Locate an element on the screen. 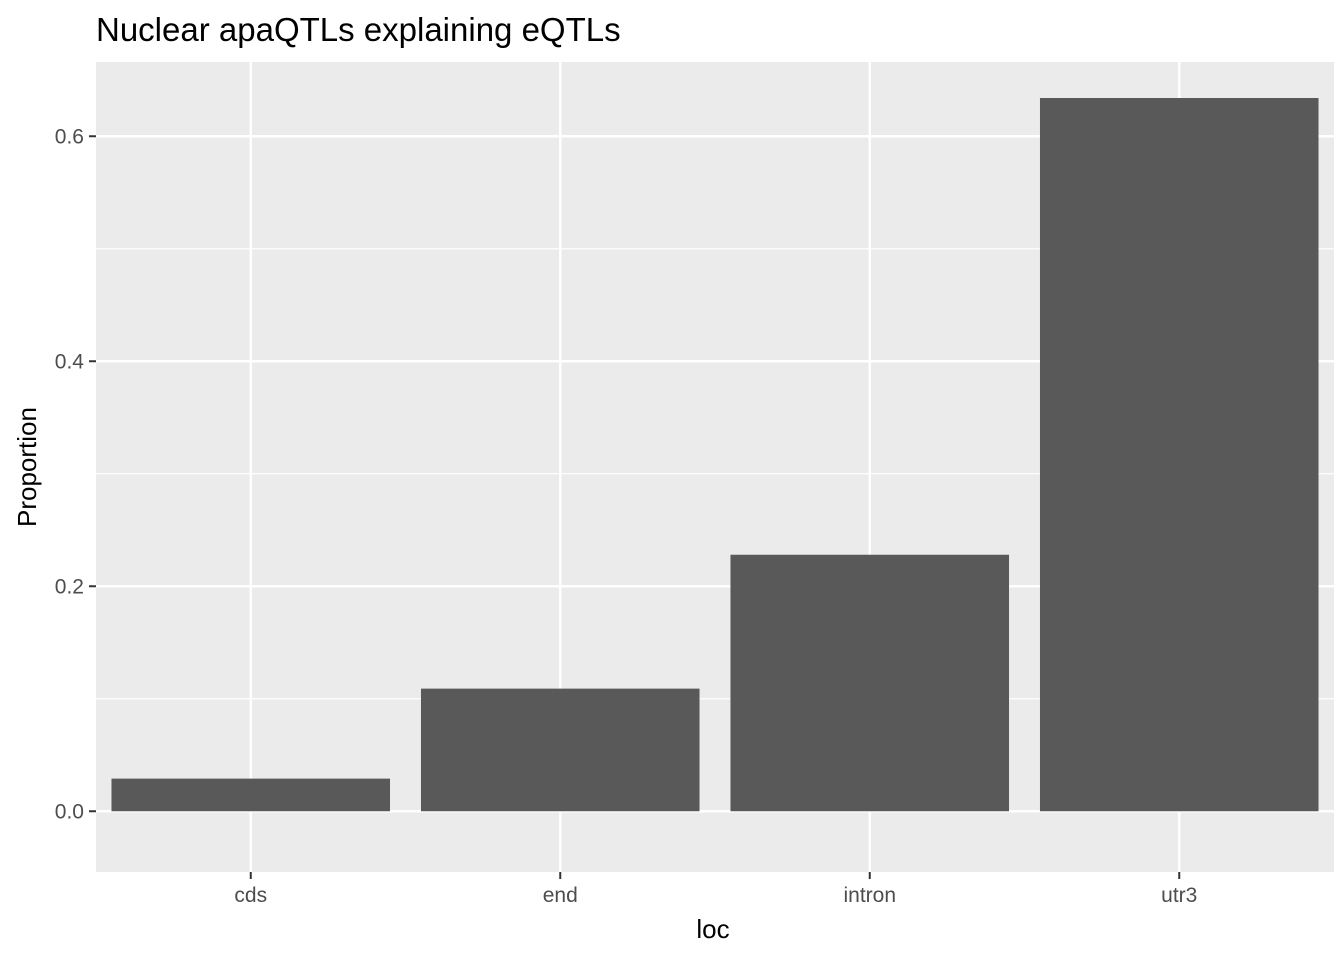 The width and height of the screenshot is (1344, 965). y-tick-label: 0.6 is located at coordinates (69, 136).